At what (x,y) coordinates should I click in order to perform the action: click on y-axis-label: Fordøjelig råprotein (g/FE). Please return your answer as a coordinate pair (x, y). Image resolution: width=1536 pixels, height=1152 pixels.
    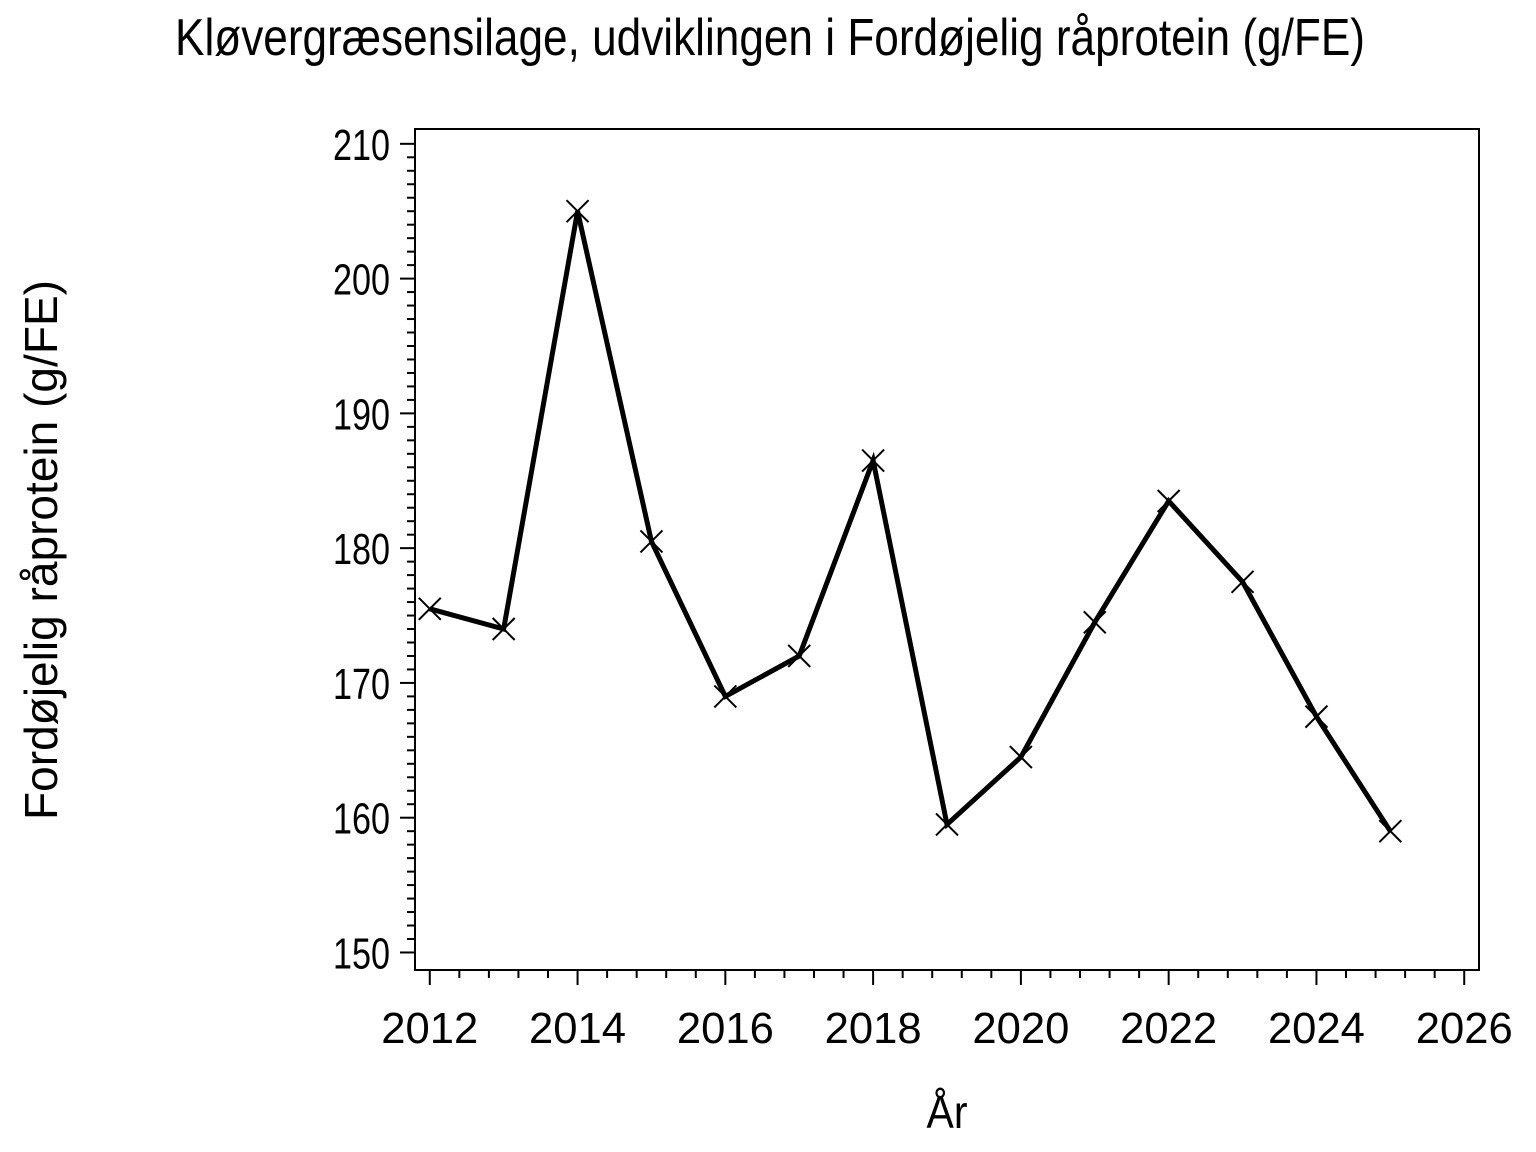
    Looking at the image, I should click on (41, 550).